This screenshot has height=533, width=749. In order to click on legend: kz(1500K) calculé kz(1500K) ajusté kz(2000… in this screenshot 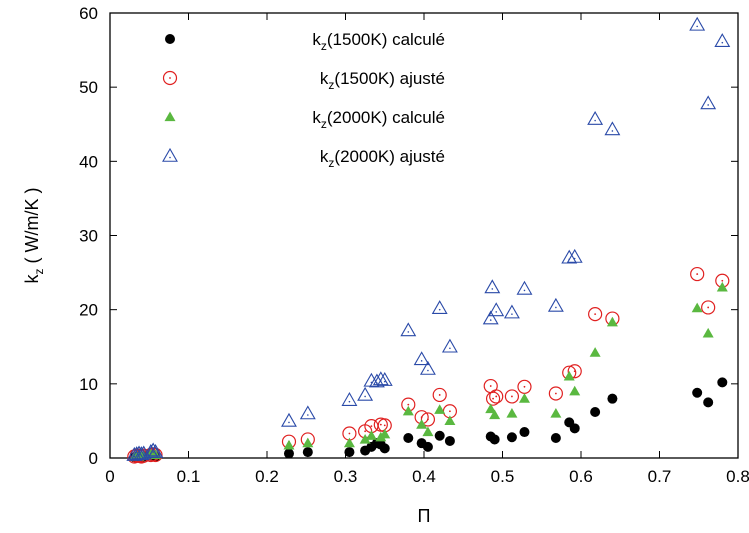, I will do `click(303, 100)`.